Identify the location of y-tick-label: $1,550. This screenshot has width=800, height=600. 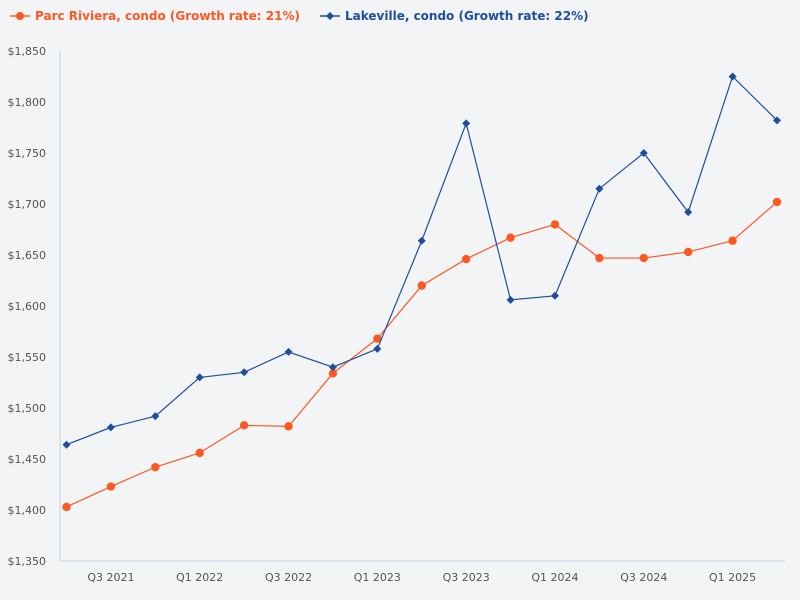
(27, 357).